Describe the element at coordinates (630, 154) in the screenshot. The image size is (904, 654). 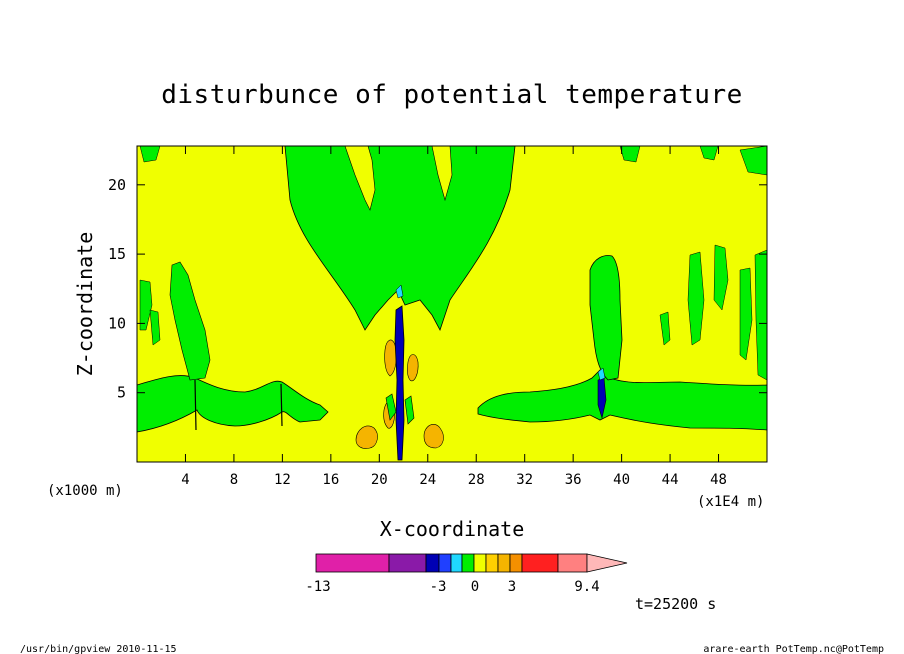
I see `top-right-green-patch` at that location.